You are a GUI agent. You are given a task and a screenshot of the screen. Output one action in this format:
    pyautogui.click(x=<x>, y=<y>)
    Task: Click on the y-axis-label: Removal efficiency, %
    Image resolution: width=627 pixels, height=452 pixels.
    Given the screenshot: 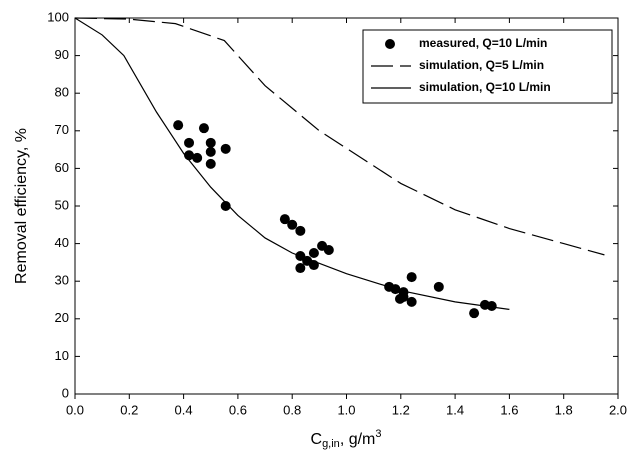 What is the action you would take?
    pyautogui.click(x=21, y=206)
    